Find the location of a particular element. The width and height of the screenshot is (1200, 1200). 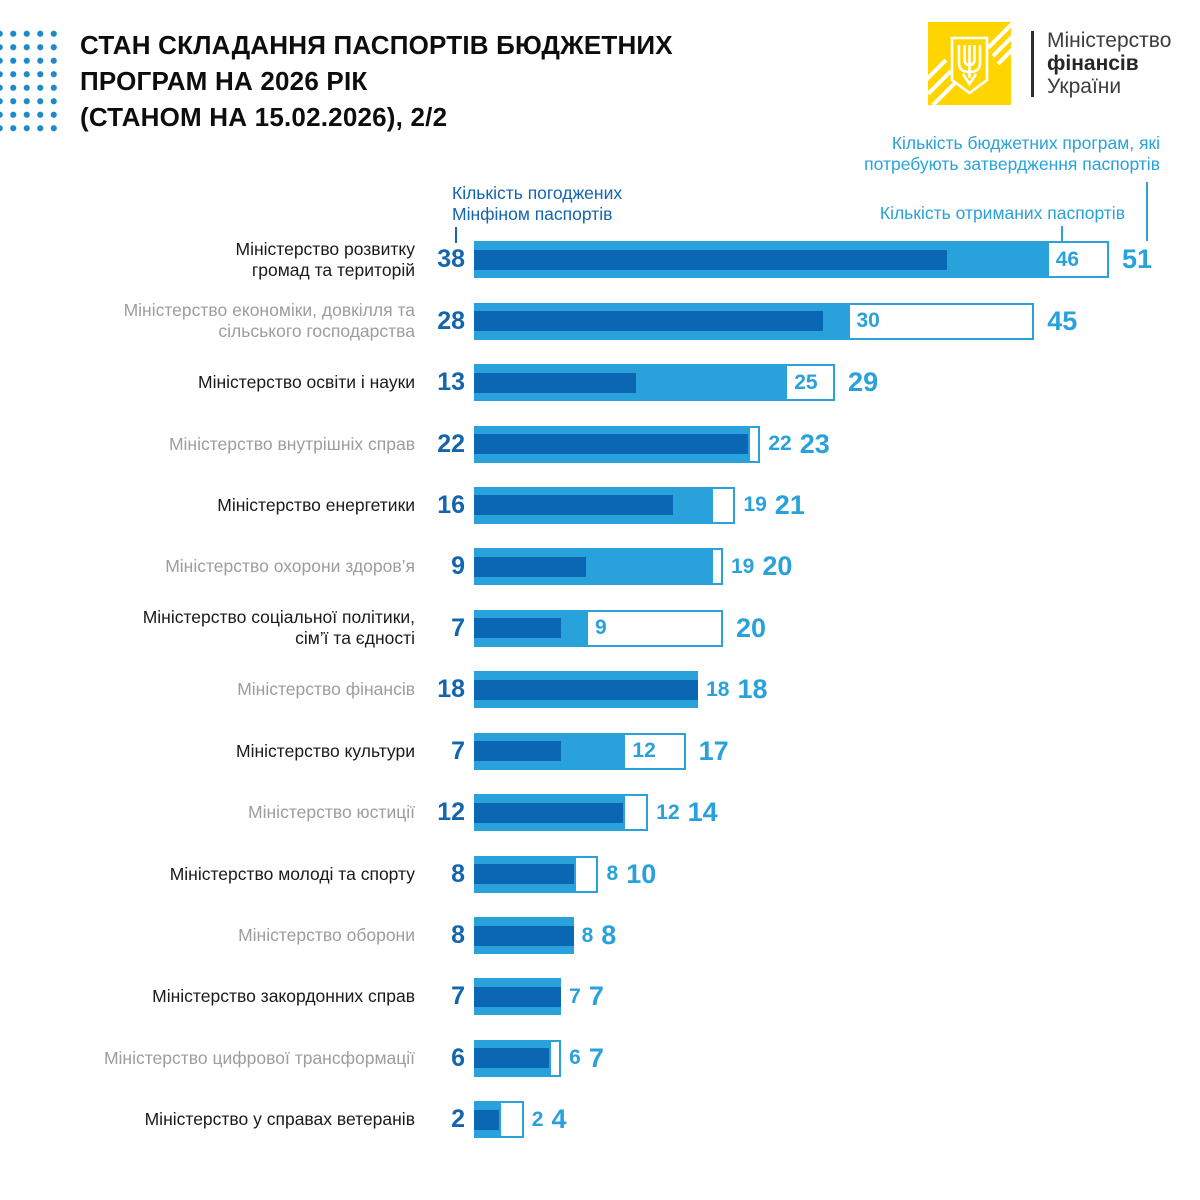

received-count: 7 is located at coordinates (575, 996).